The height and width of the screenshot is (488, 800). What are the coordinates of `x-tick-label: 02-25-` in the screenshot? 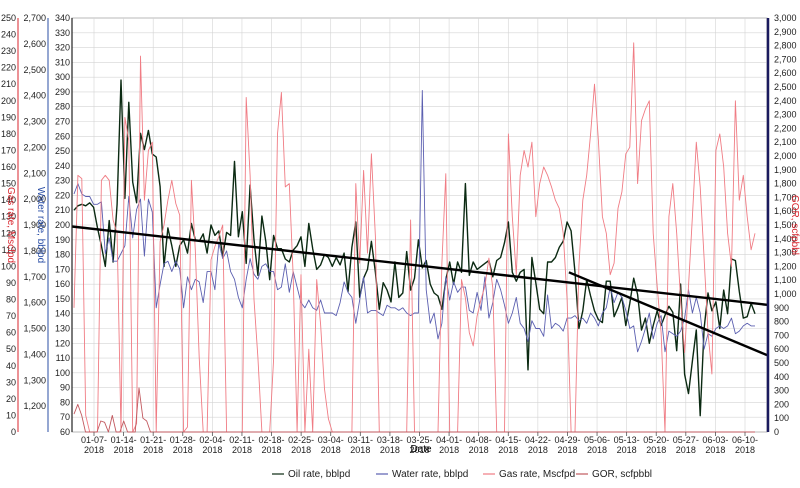 It's located at (301, 440).